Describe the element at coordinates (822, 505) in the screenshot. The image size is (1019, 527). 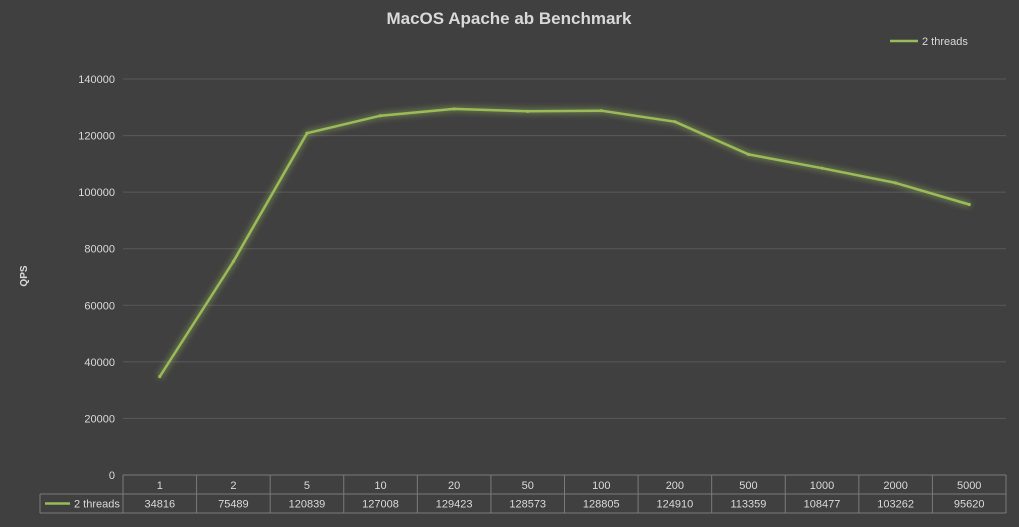
I see `table-value: 108477` at that location.